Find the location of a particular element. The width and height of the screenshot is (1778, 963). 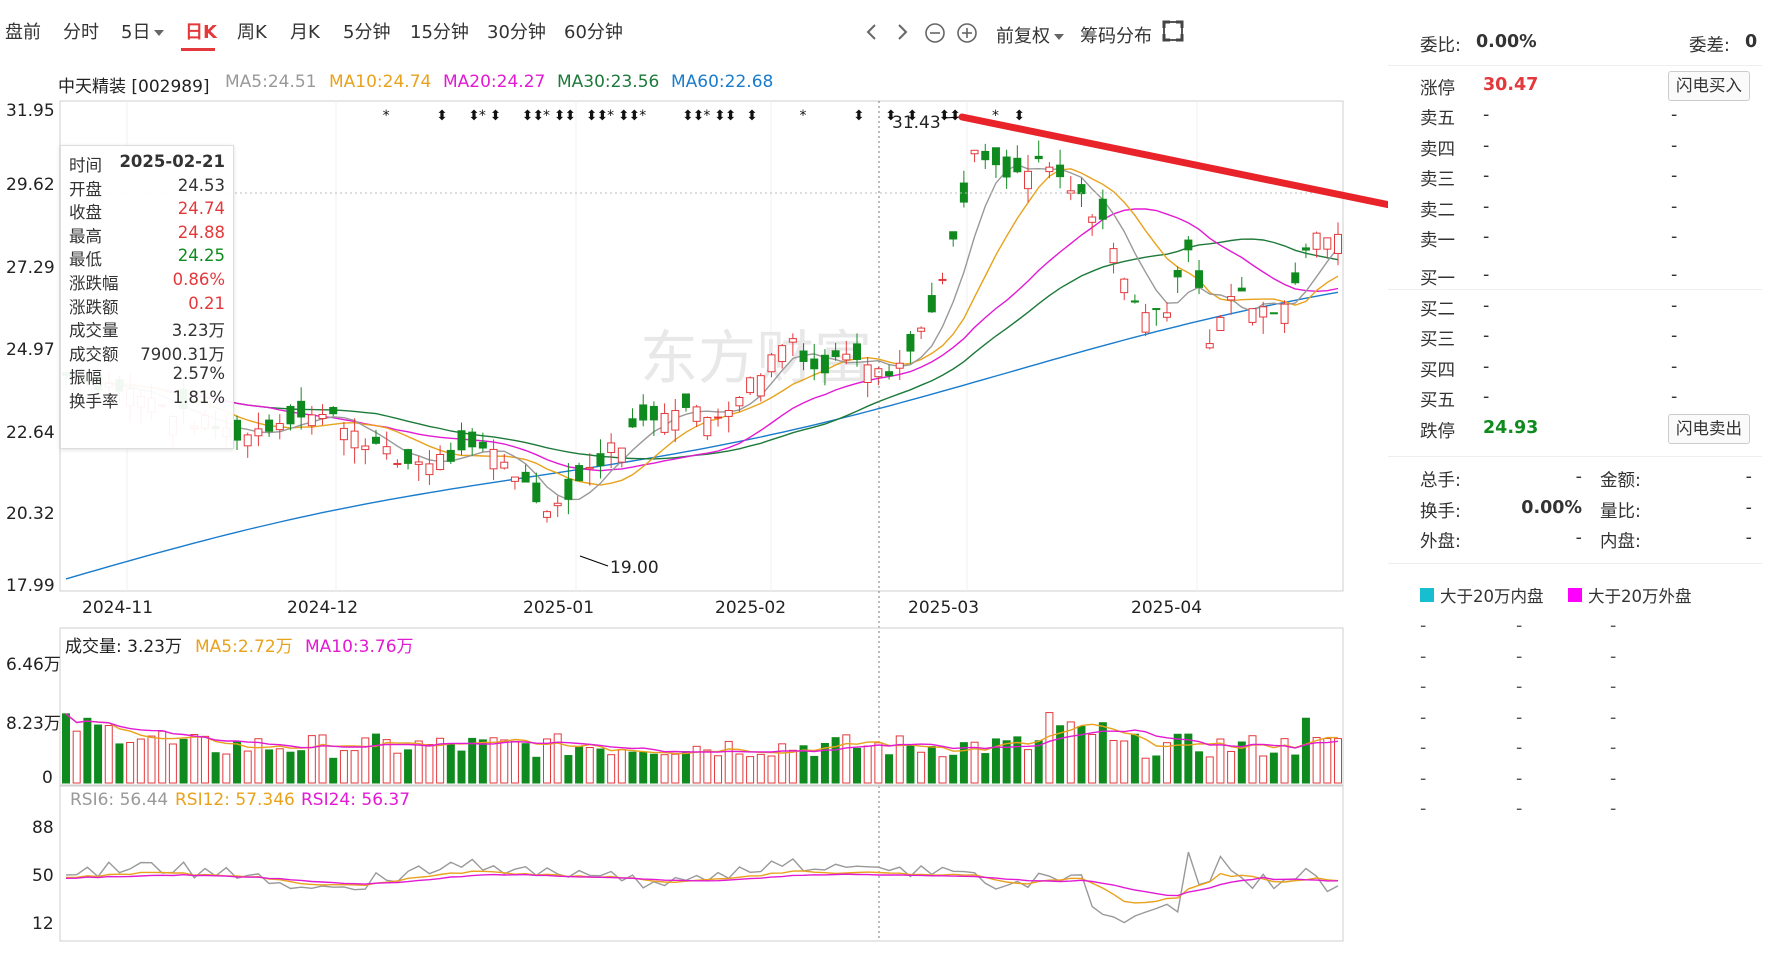

chevron-left-icon is located at coordinates (871, 32).